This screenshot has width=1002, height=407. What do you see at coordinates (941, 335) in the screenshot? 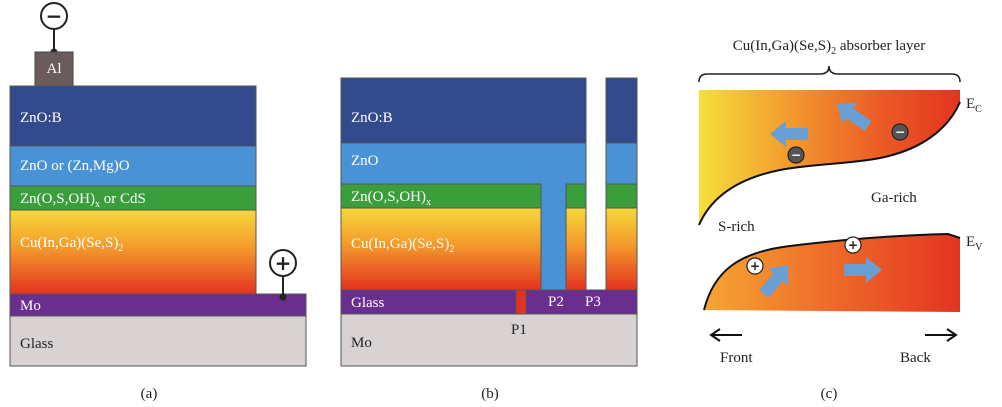
I see `back-arrow-icon` at bounding box center [941, 335].